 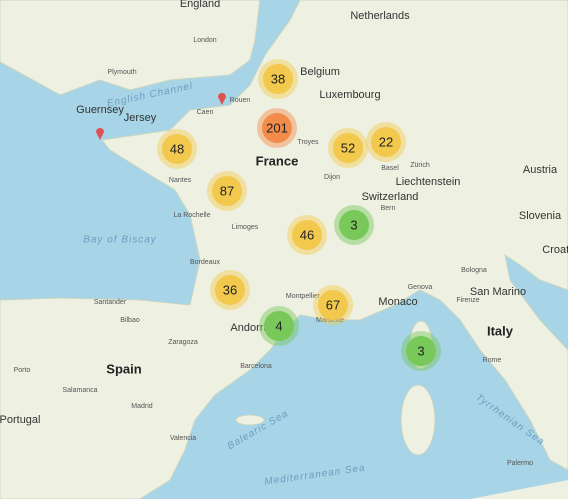 What do you see at coordinates (240, 100) in the screenshot?
I see `city-label: Rouen` at bounding box center [240, 100].